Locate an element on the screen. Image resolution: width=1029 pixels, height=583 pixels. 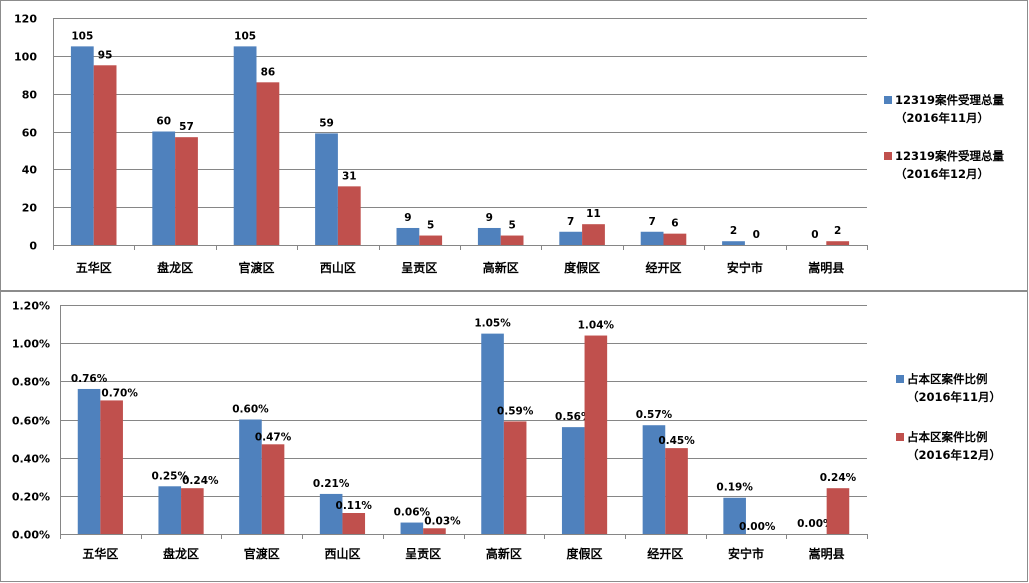
data-label: 0.21% is located at coordinates (331, 484).